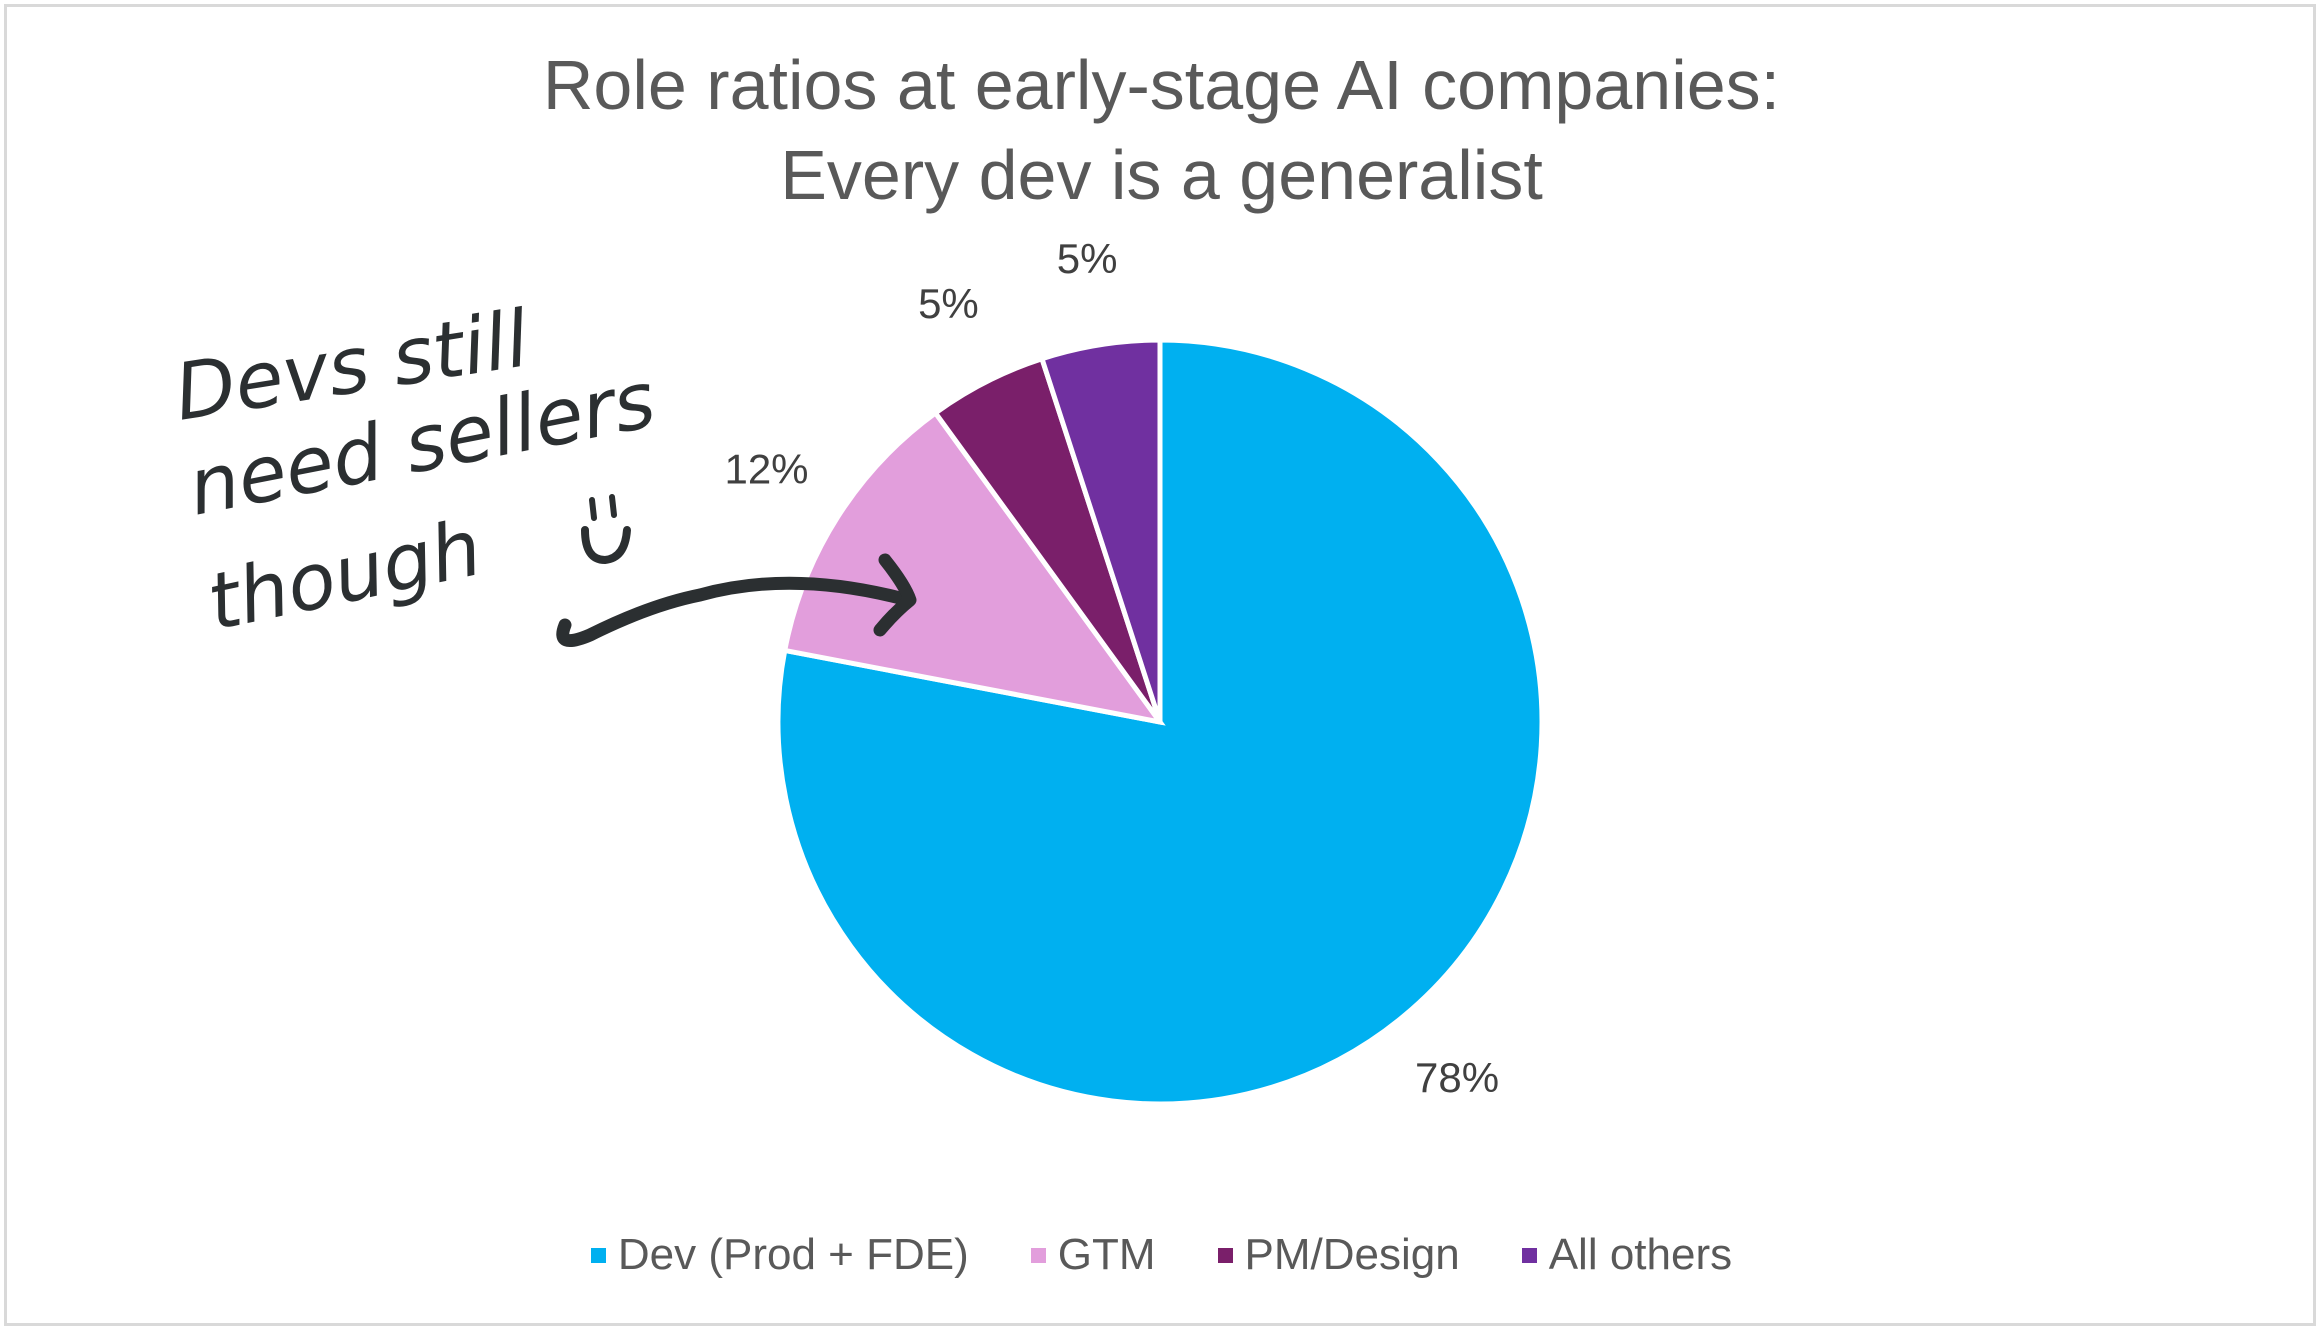 The width and height of the screenshot is (2323, 1333). I want to click on legend-item: GTM, so click(1093, 1255).